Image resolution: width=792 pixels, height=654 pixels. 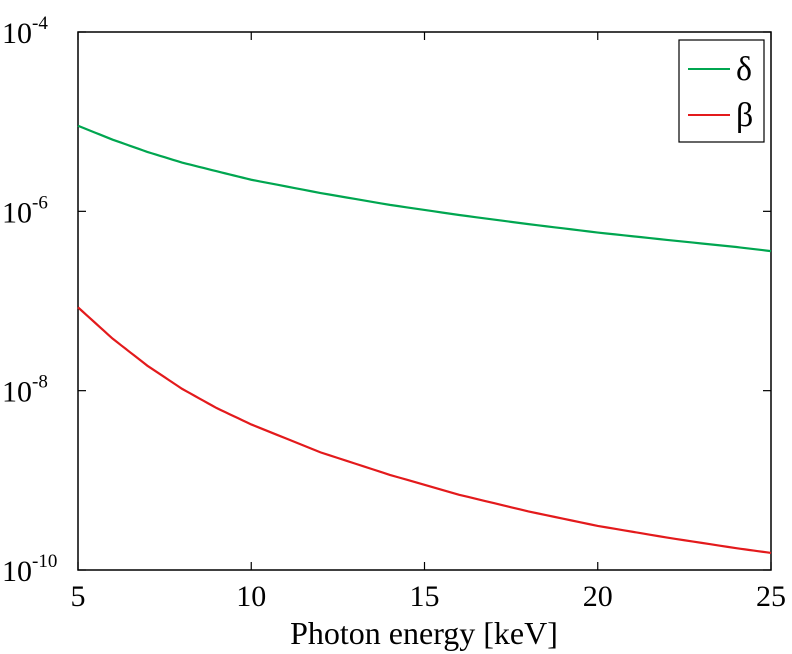 What do you see at coordinates (44, 561) in the screenshot?
I see `y-tick-exponent: -10` at bounding box center [44, 561].